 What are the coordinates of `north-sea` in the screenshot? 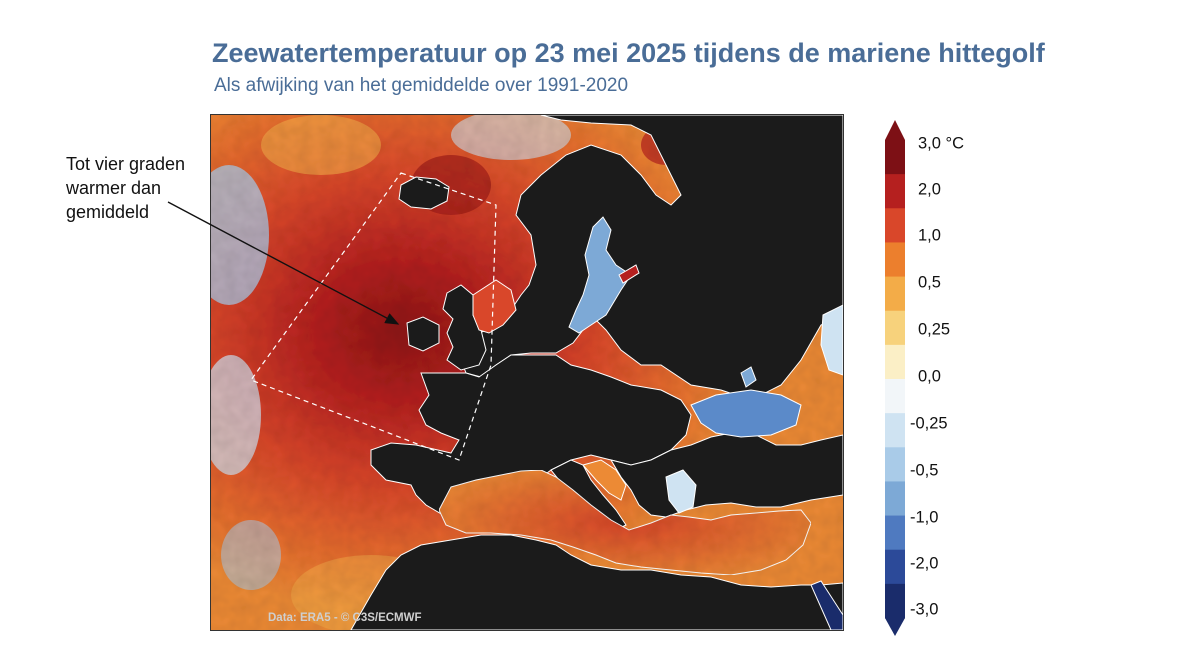 It's located at (494, 306).